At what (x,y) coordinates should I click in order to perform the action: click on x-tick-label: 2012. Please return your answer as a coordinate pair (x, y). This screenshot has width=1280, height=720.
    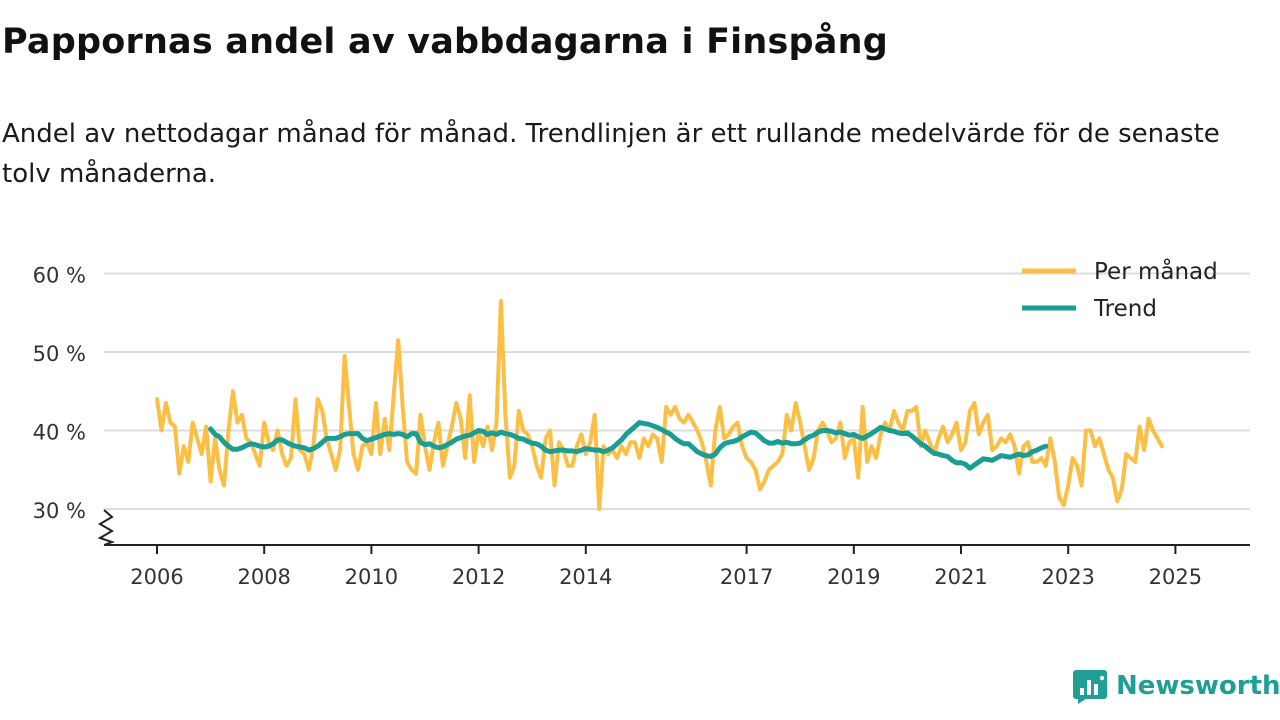
    Looking at the image, I should click on (478, 577).